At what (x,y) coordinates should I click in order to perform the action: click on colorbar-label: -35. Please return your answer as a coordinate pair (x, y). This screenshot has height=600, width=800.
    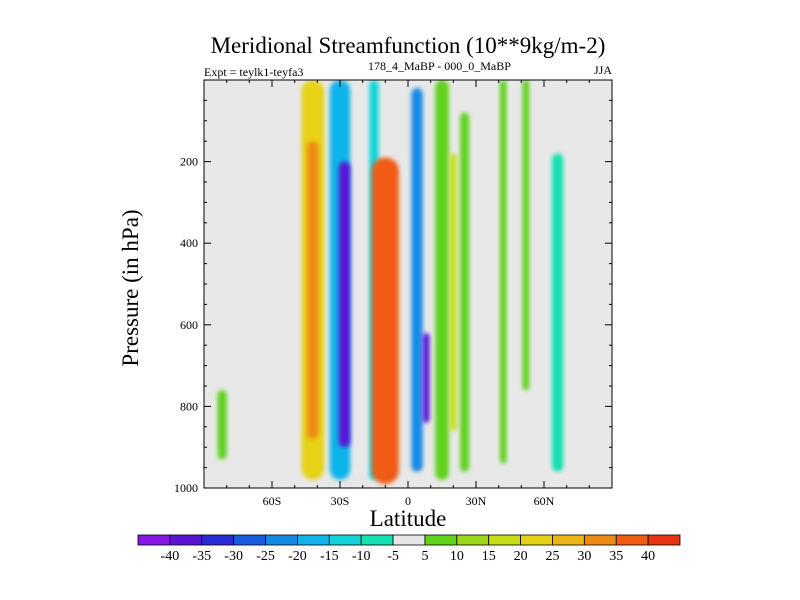
    Looking at the image, I should click on (201, 556).